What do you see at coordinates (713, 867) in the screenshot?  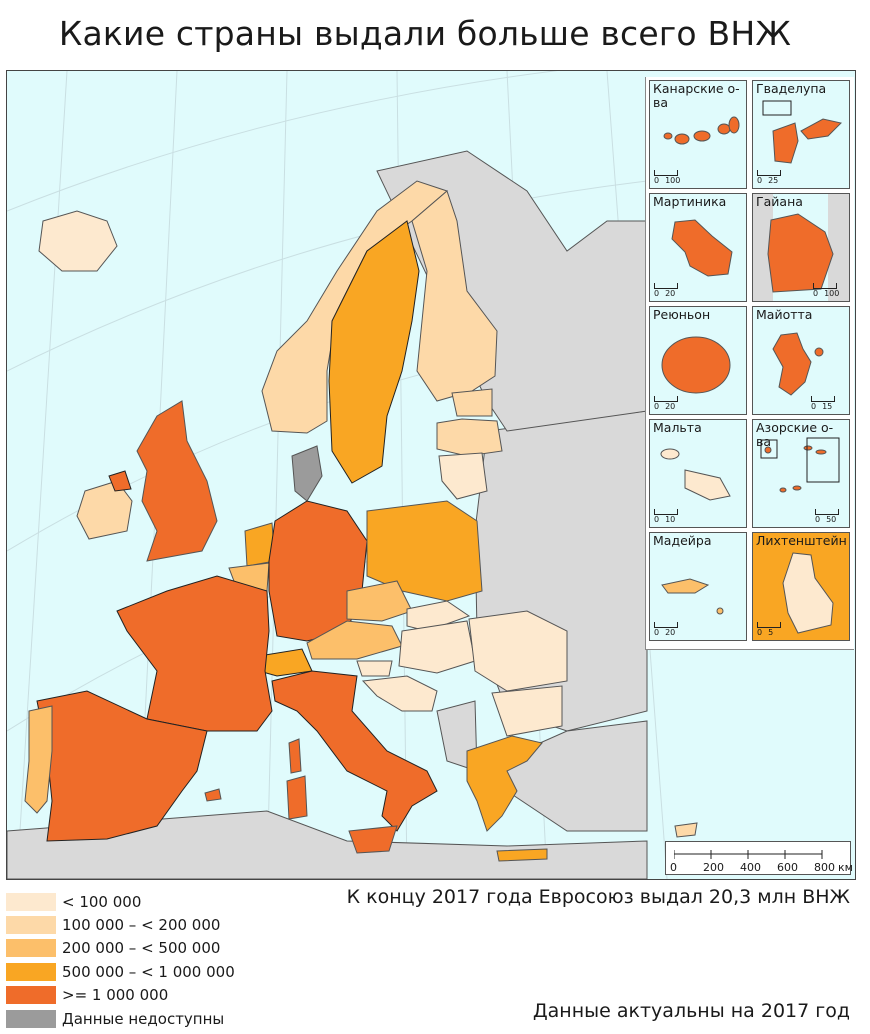 I see `scale-tick-label: 200` at bounding box center [713, 867].